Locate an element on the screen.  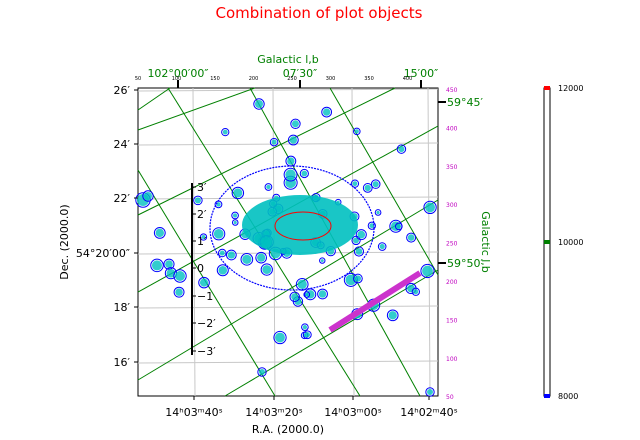
y-tick-label: 16′ is located at coordinates (122, 362).